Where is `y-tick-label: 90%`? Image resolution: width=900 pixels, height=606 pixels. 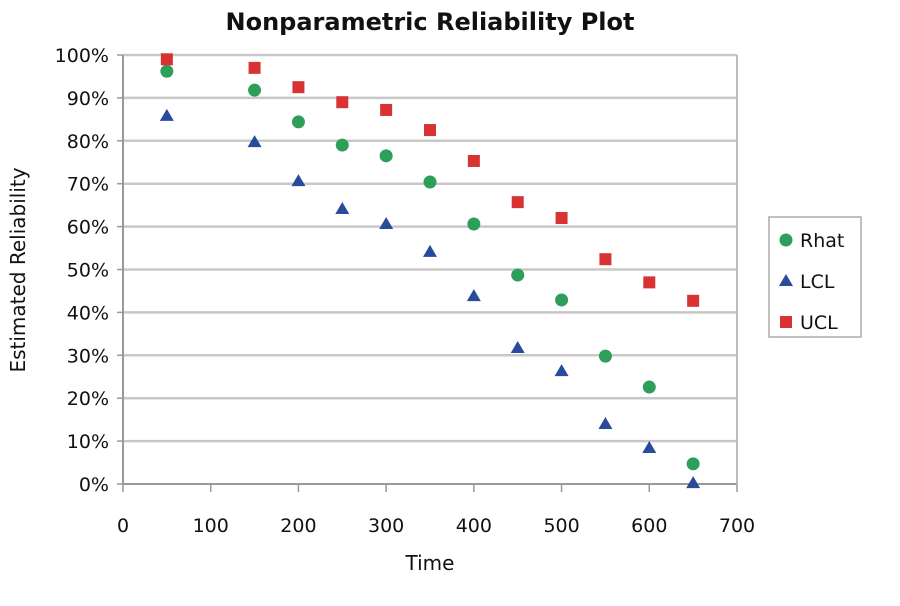 y-tick-label: 90% is located at coordinates (88, 99).